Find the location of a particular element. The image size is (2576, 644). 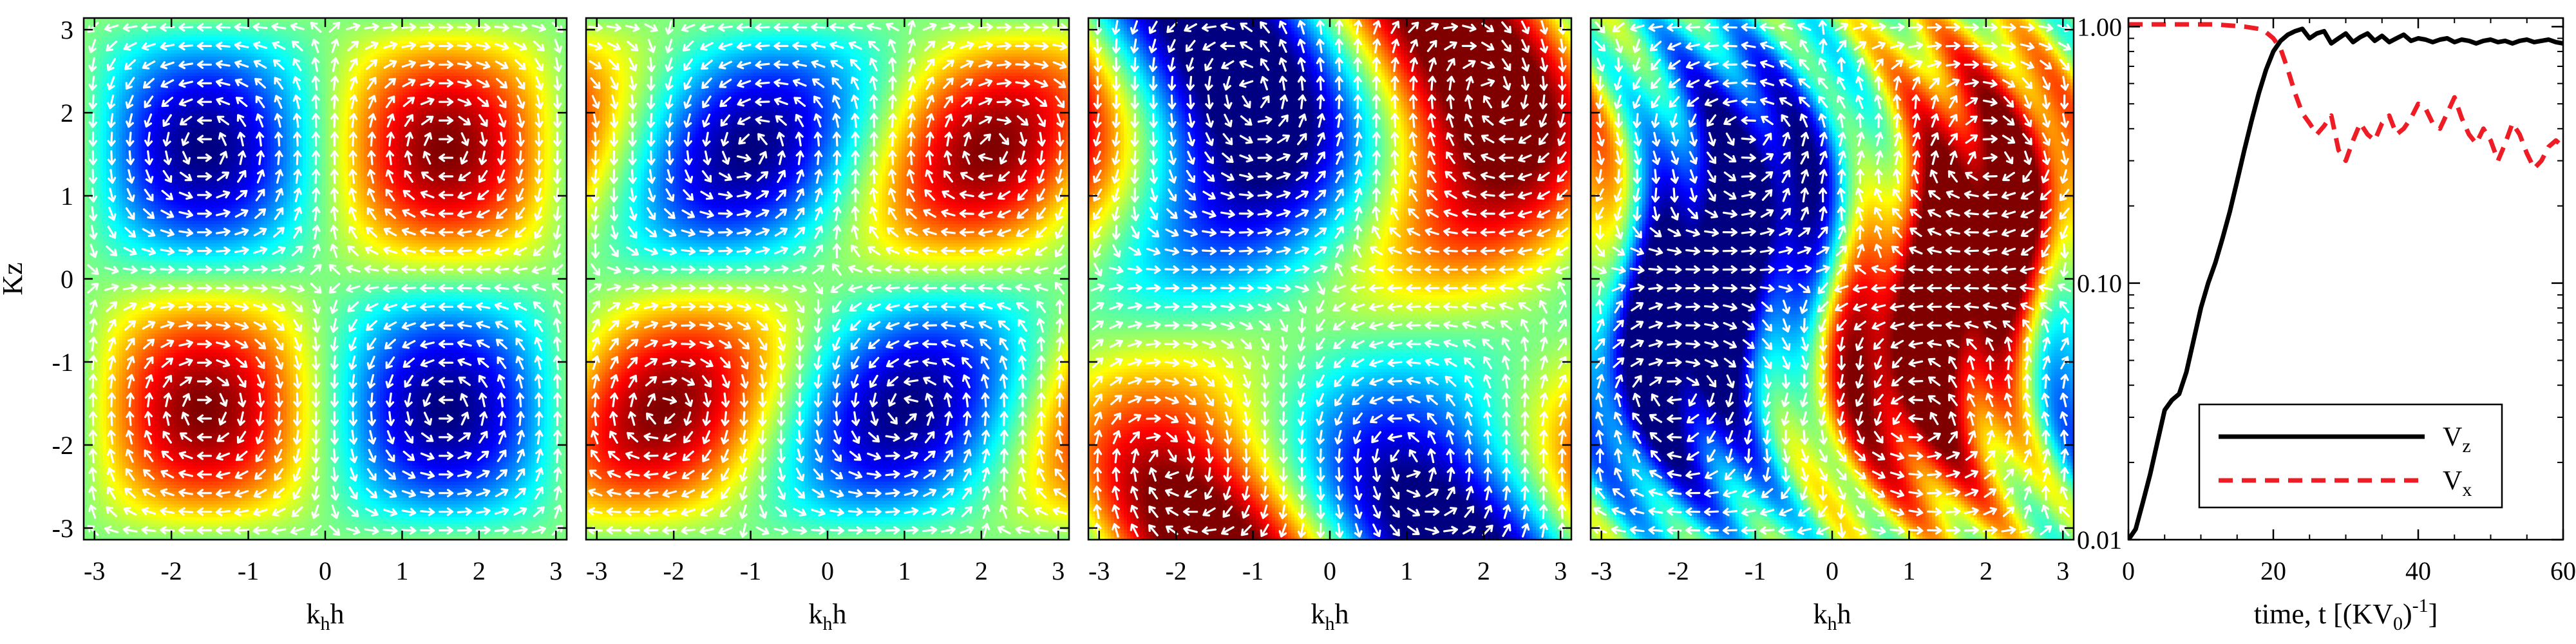

legend-label-sub: z is located at coordinates (2466, 446).